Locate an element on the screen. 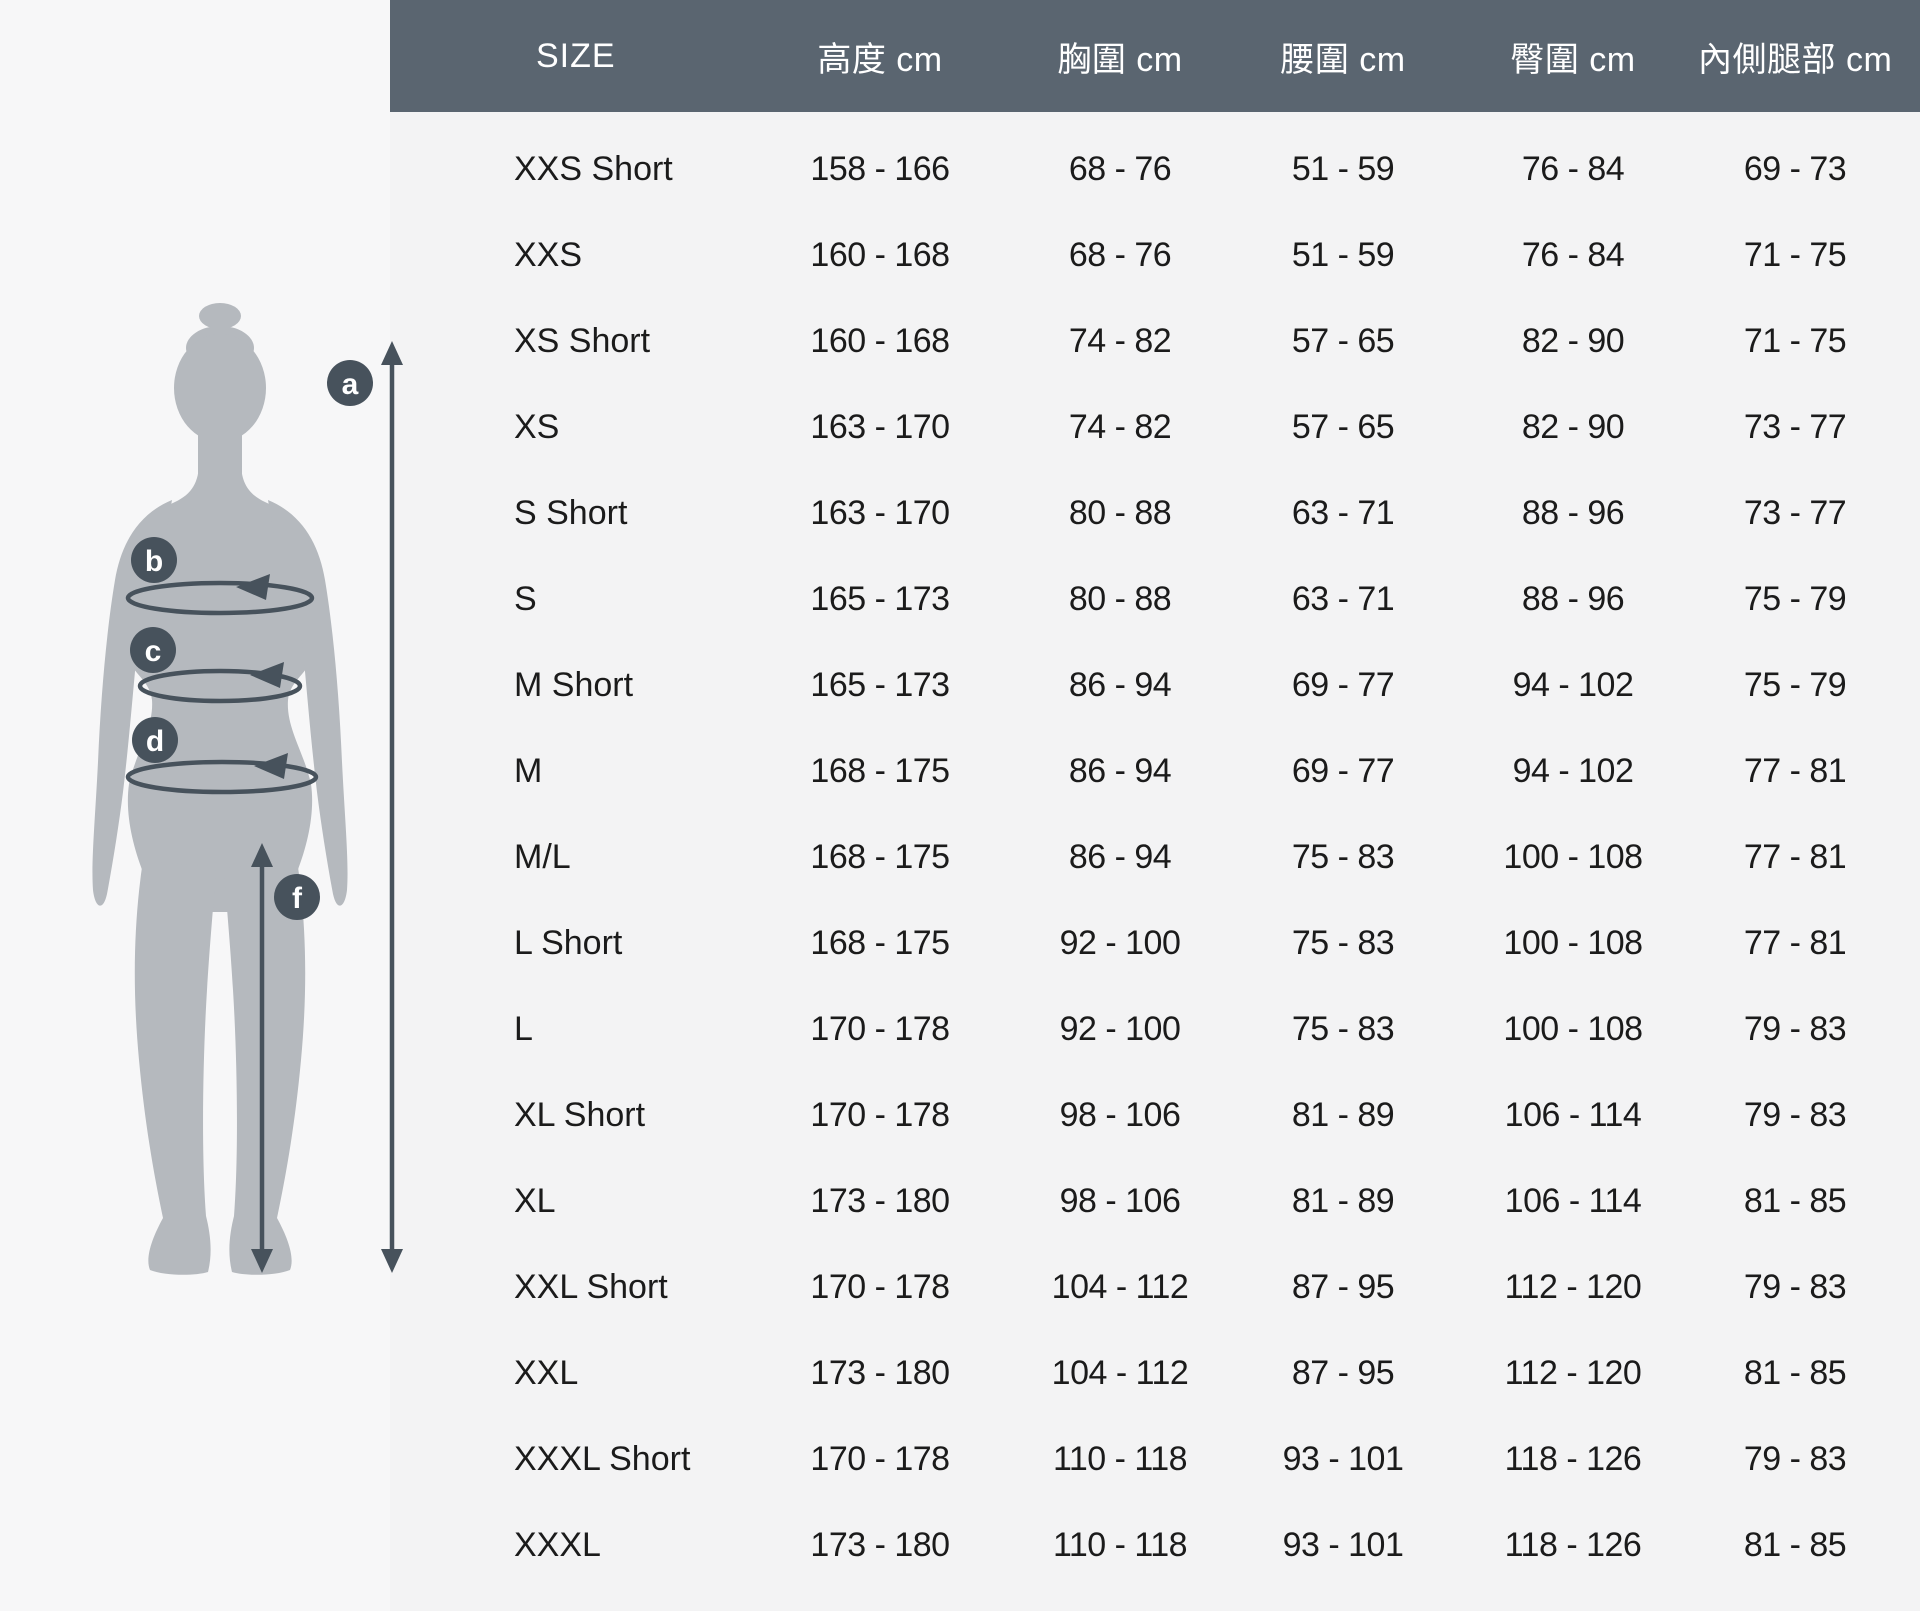  waist-cell: 75 - 83 is located at coordinates (1343, 1028).